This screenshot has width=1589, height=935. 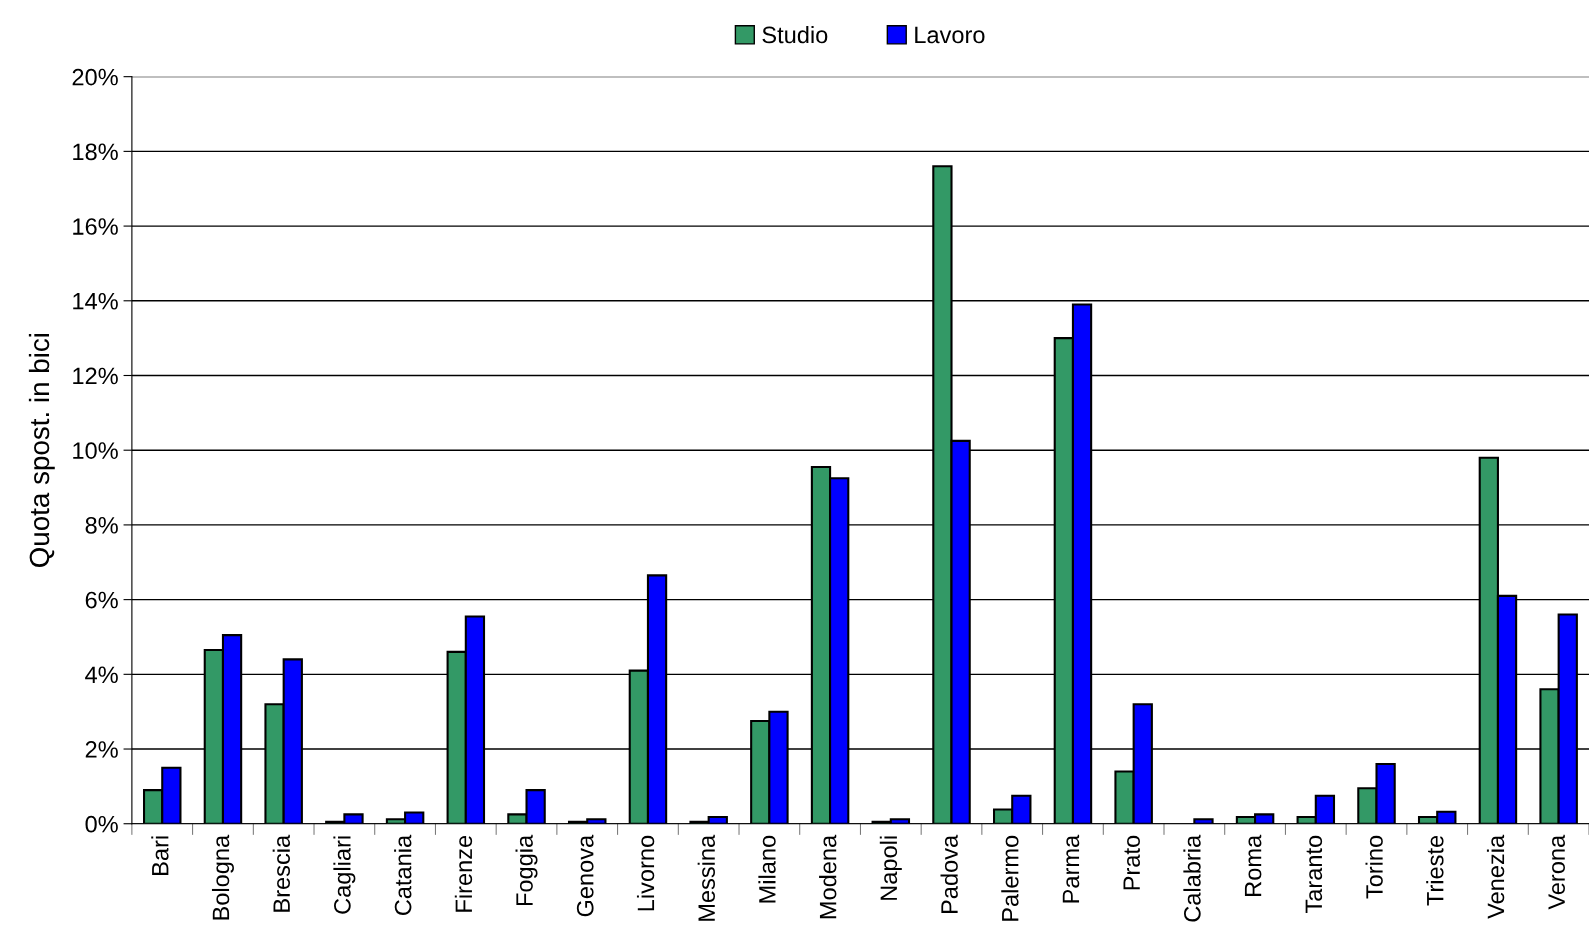 I want to click on legend-label: Studio, so click(x=795, y=34).